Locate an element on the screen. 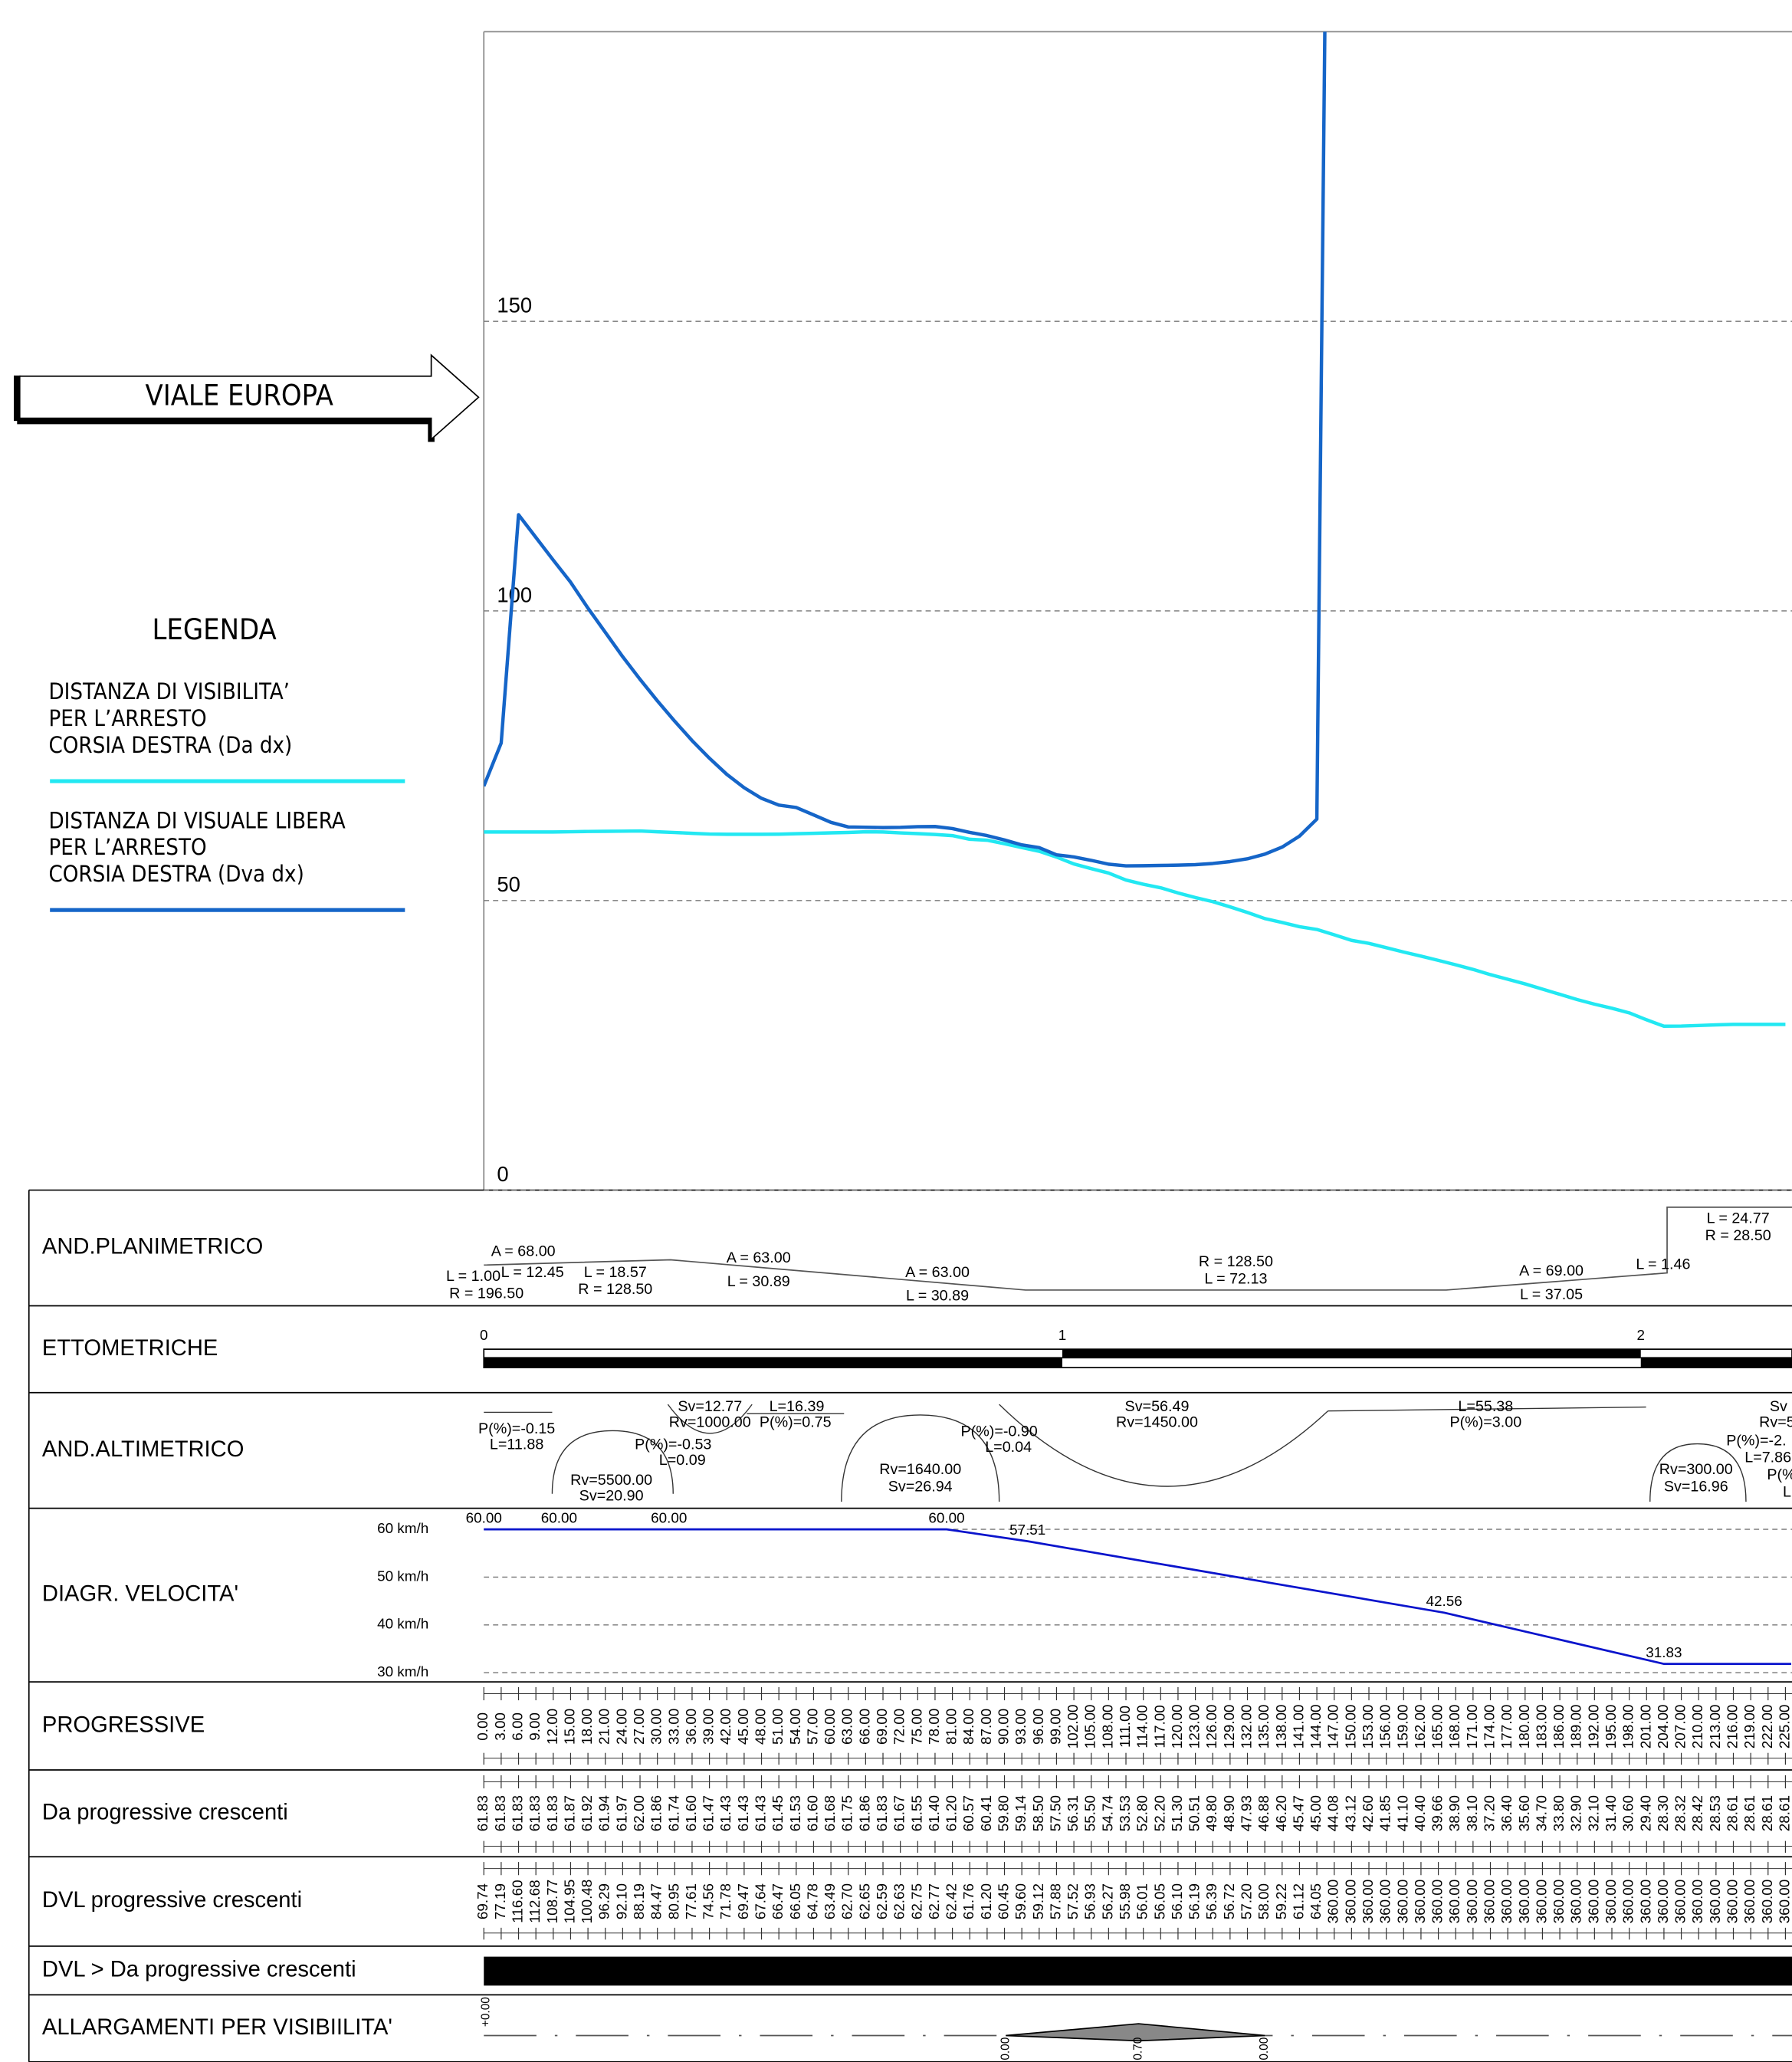 The image size is (1792, 2062). table-value: 52.20 is located at coordinates (1159, 1813).